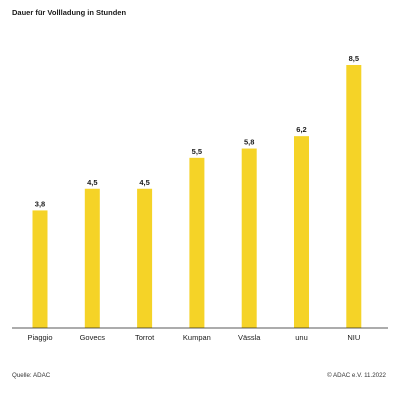 Image resolution: width=400 pixels, height=400 pixels. What do you see at coordinates (69, 12) in the screenshot?
I see `chart-title: Dauer für Vollladung in Stunden` at bounding box center [69, 12].